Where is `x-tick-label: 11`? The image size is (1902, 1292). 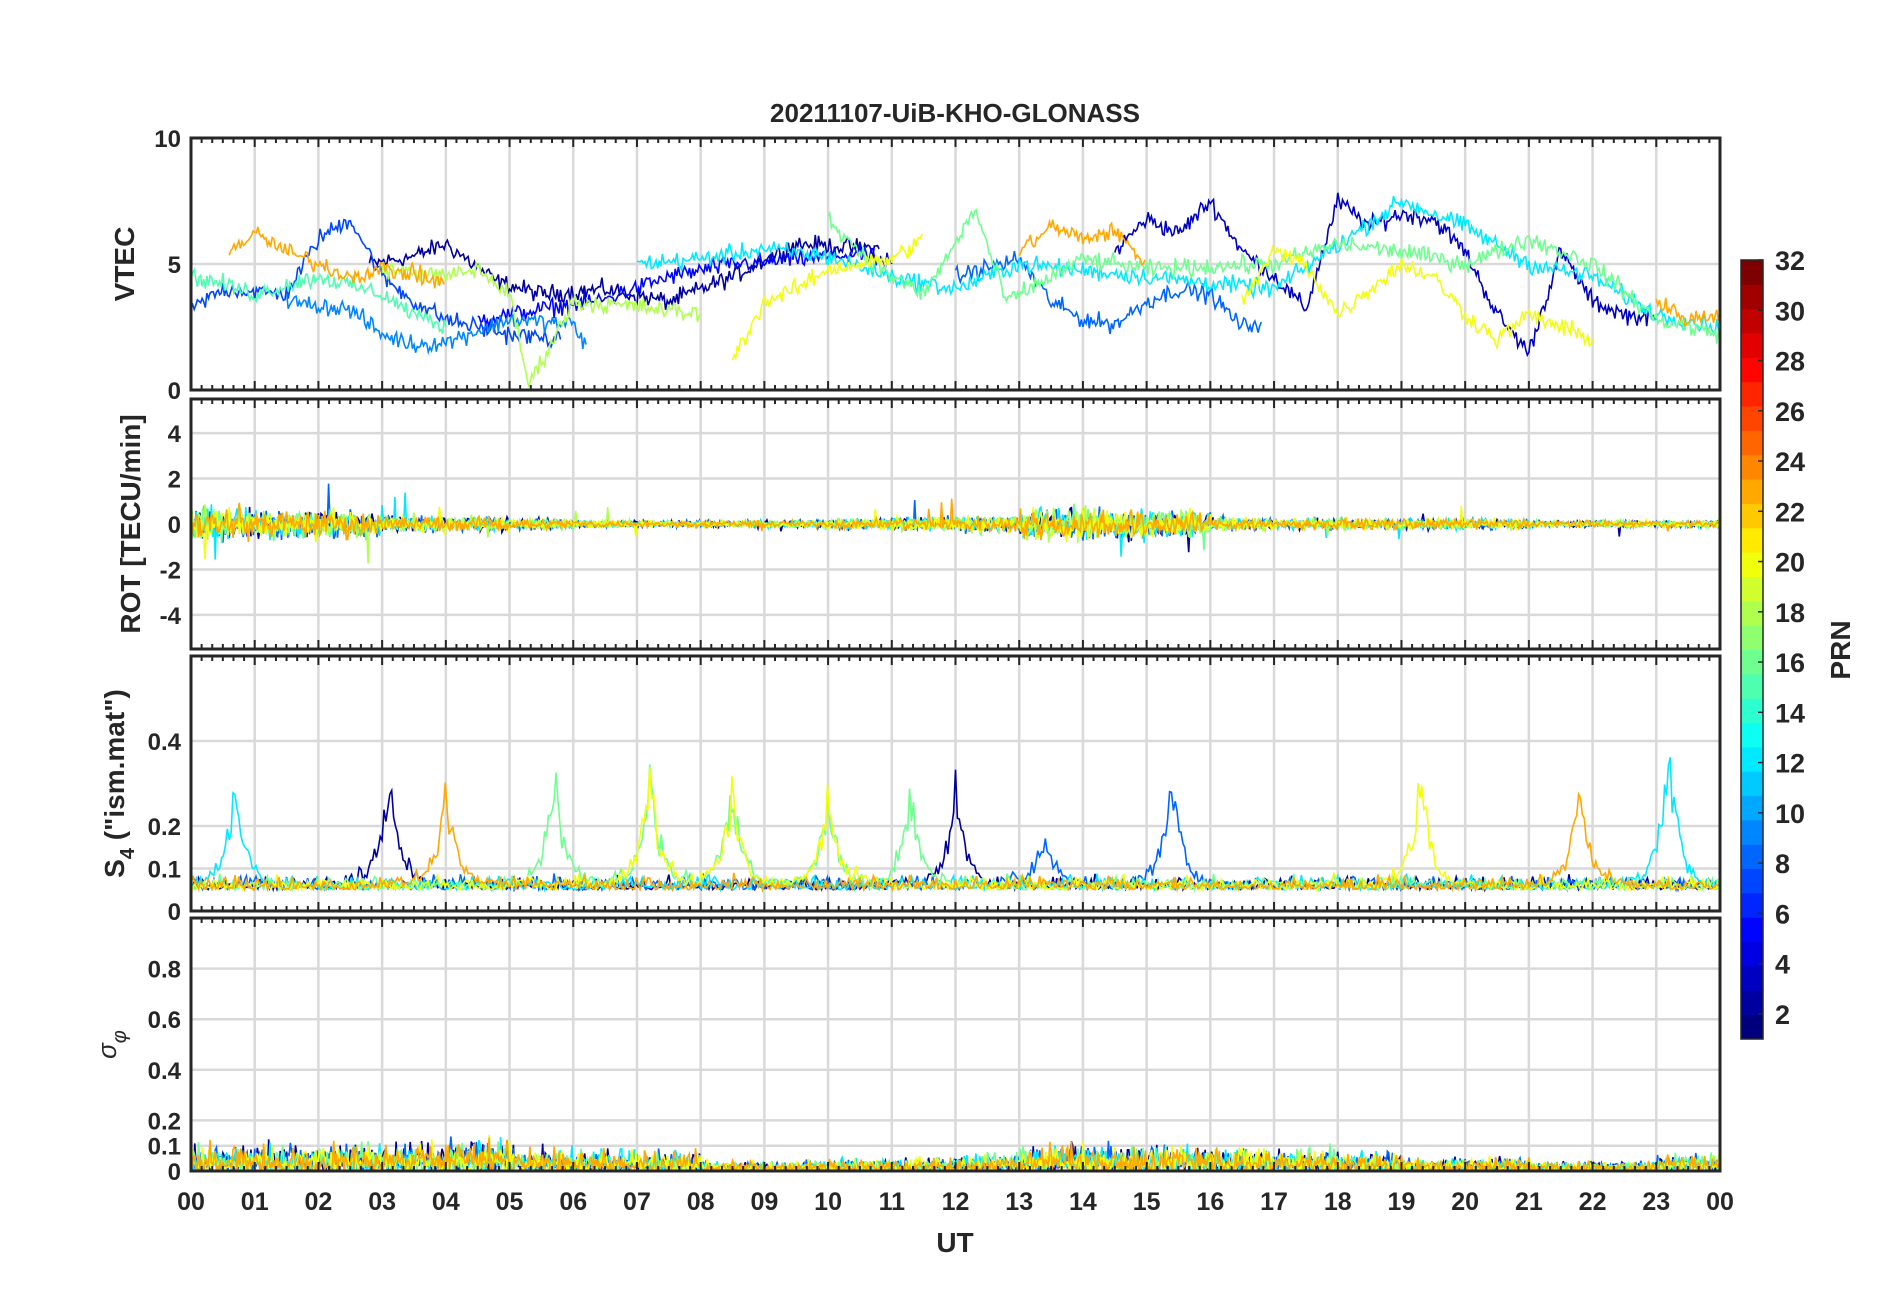 x-tick-label: 11 is located at coordinates (892, 1202).